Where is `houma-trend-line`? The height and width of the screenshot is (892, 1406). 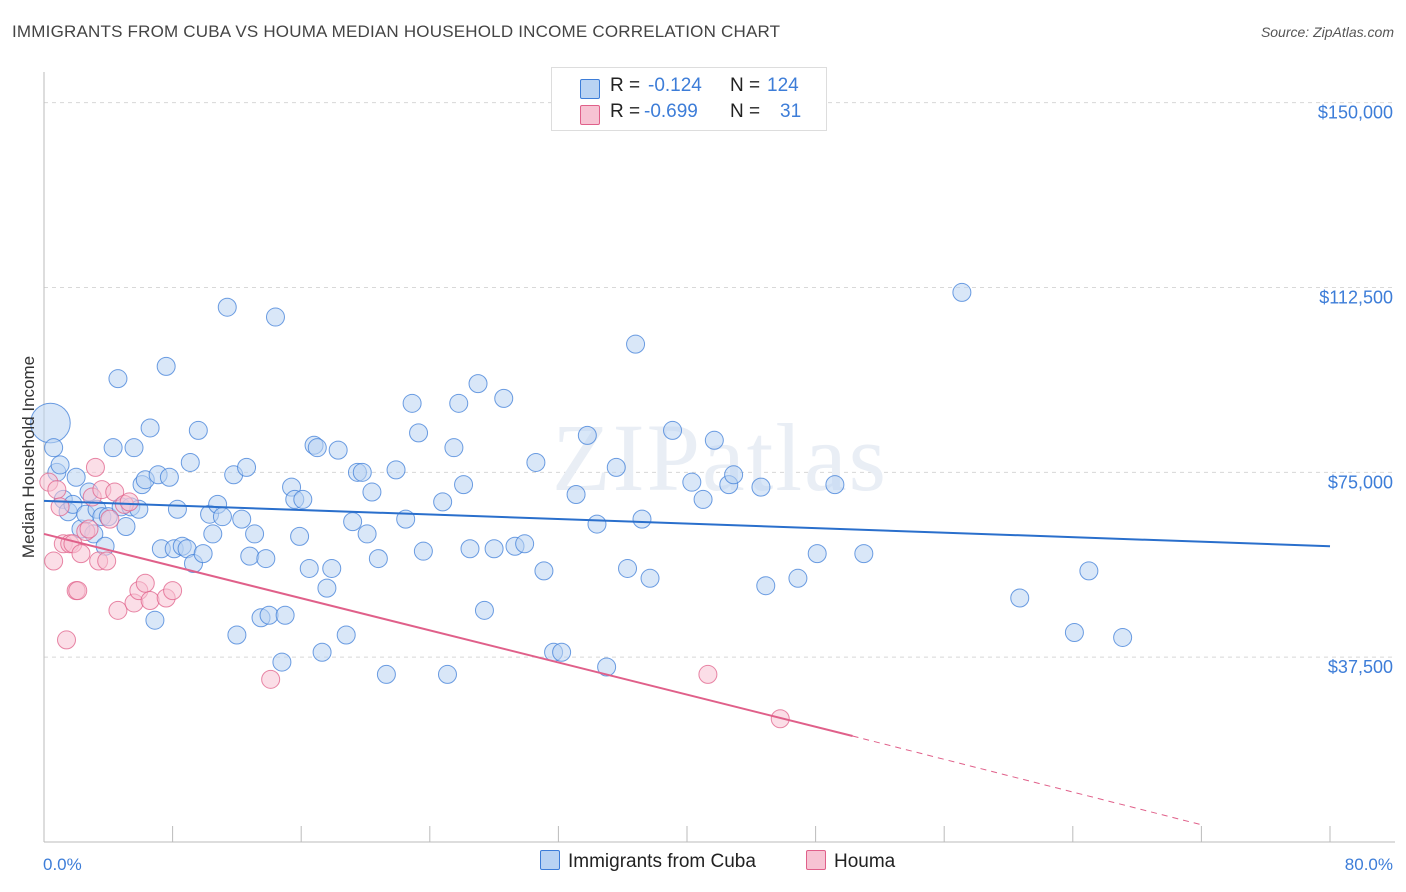 houma-trend-line is located at coordinates (448, 634).